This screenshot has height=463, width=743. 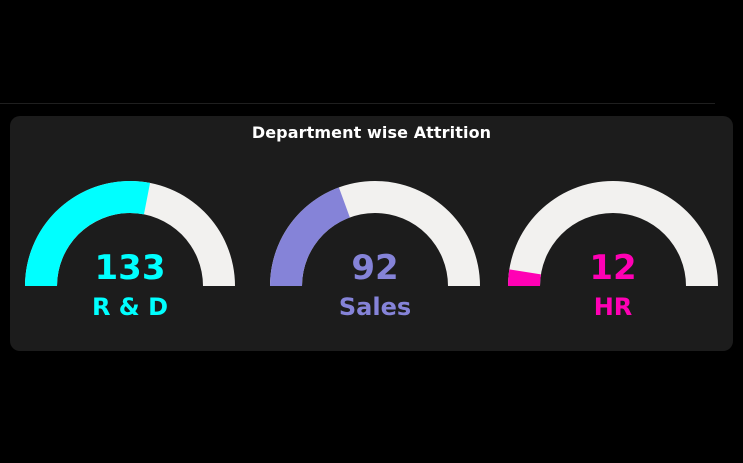 I want to click on gauge-track-hr, so click(x=613, y=233).